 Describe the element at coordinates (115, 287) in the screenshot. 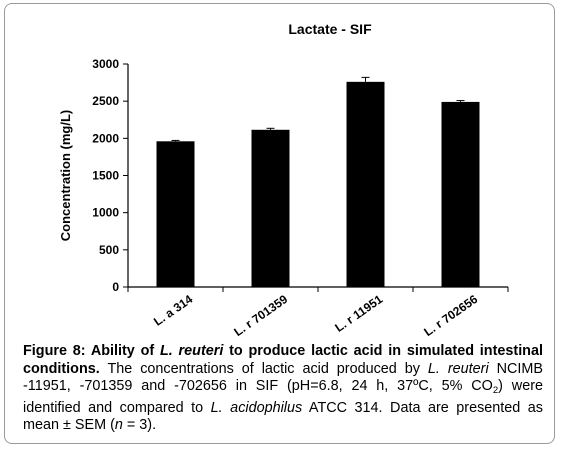

I see `y-tick-label: 0` at that location.